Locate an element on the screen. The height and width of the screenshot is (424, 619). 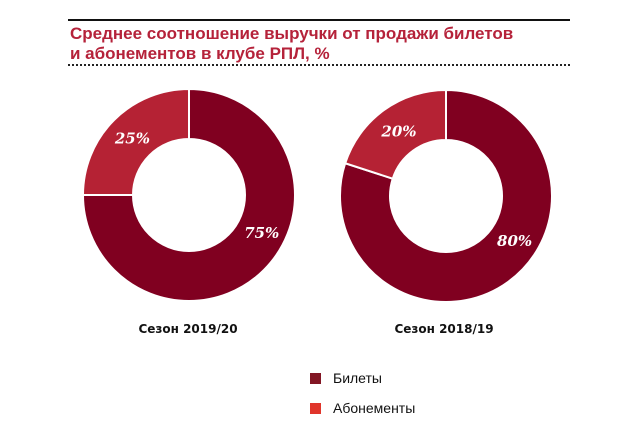
legend-item-tickets: Билеты is located at coordinates (346, 378).